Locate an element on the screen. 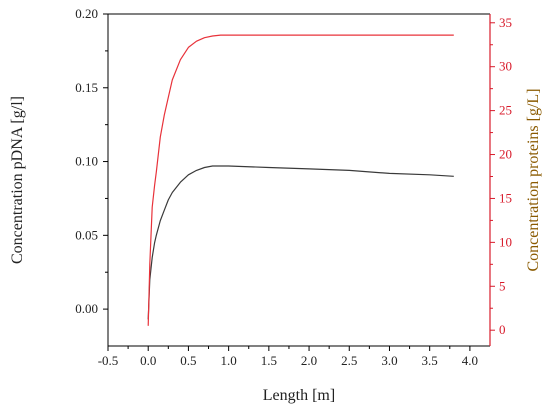 This screenshot has height=413, width=550. y-left-tick-label: 0.20 is located at coordinates (86, 13).